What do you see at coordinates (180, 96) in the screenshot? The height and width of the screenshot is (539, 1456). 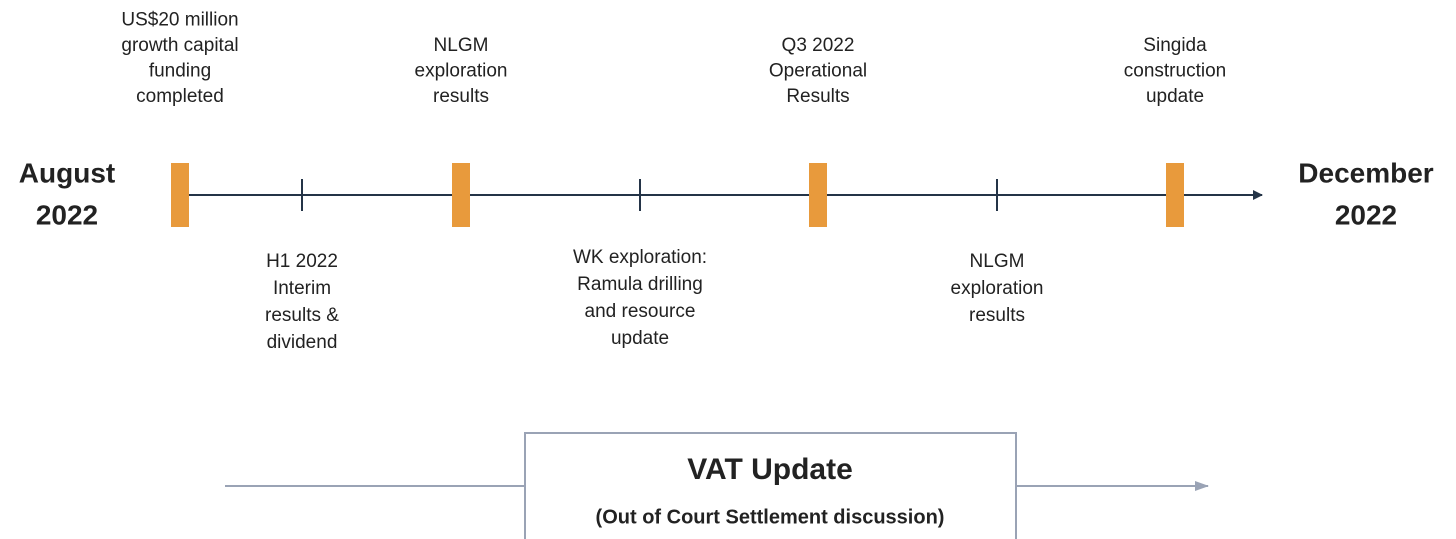 I see `event-label: completed` at bounding box center [180, 96].